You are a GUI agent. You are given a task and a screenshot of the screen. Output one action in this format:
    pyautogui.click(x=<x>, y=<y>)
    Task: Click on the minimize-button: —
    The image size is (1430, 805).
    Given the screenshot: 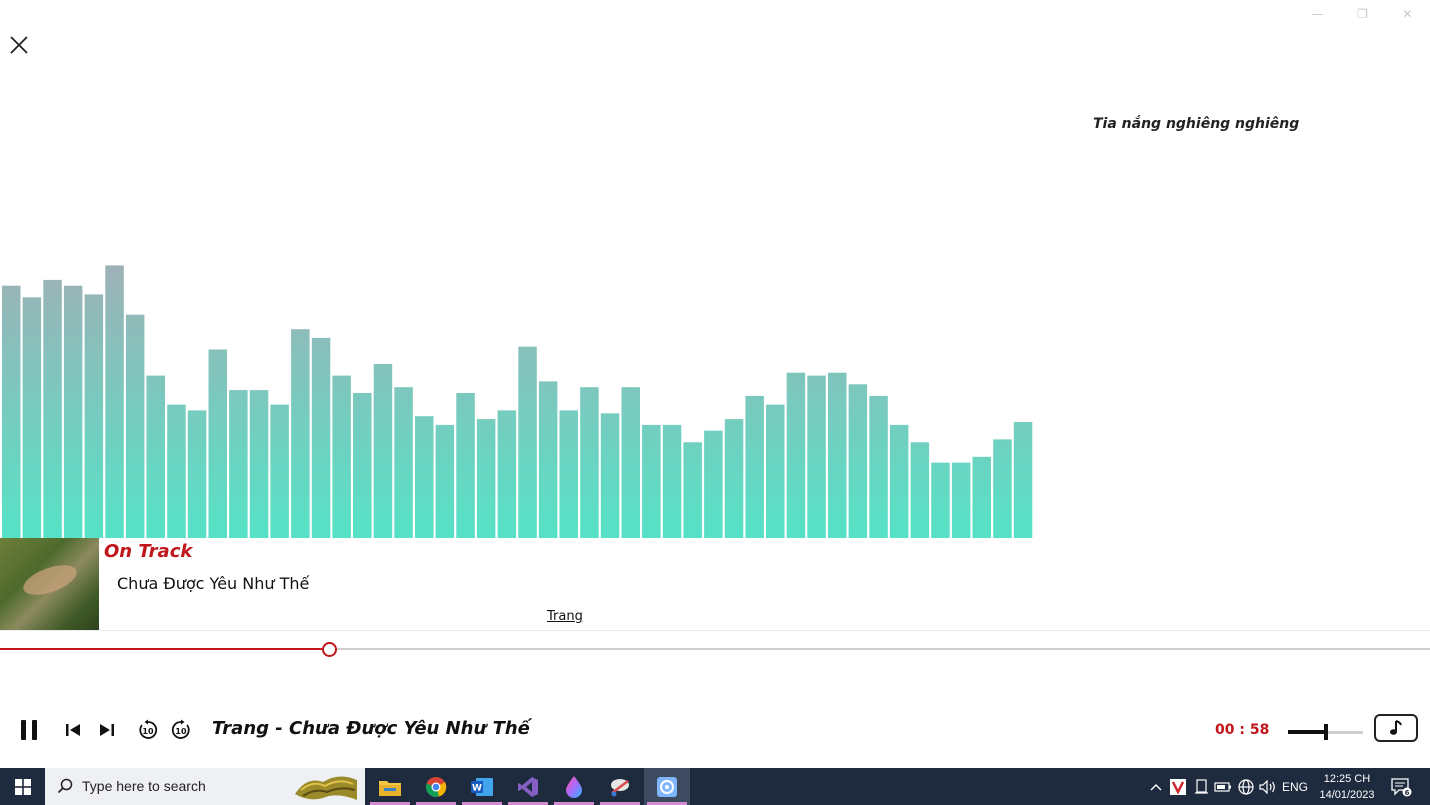 What is the action you would take?
    pyautogui.click(x=1317, y=14)
    